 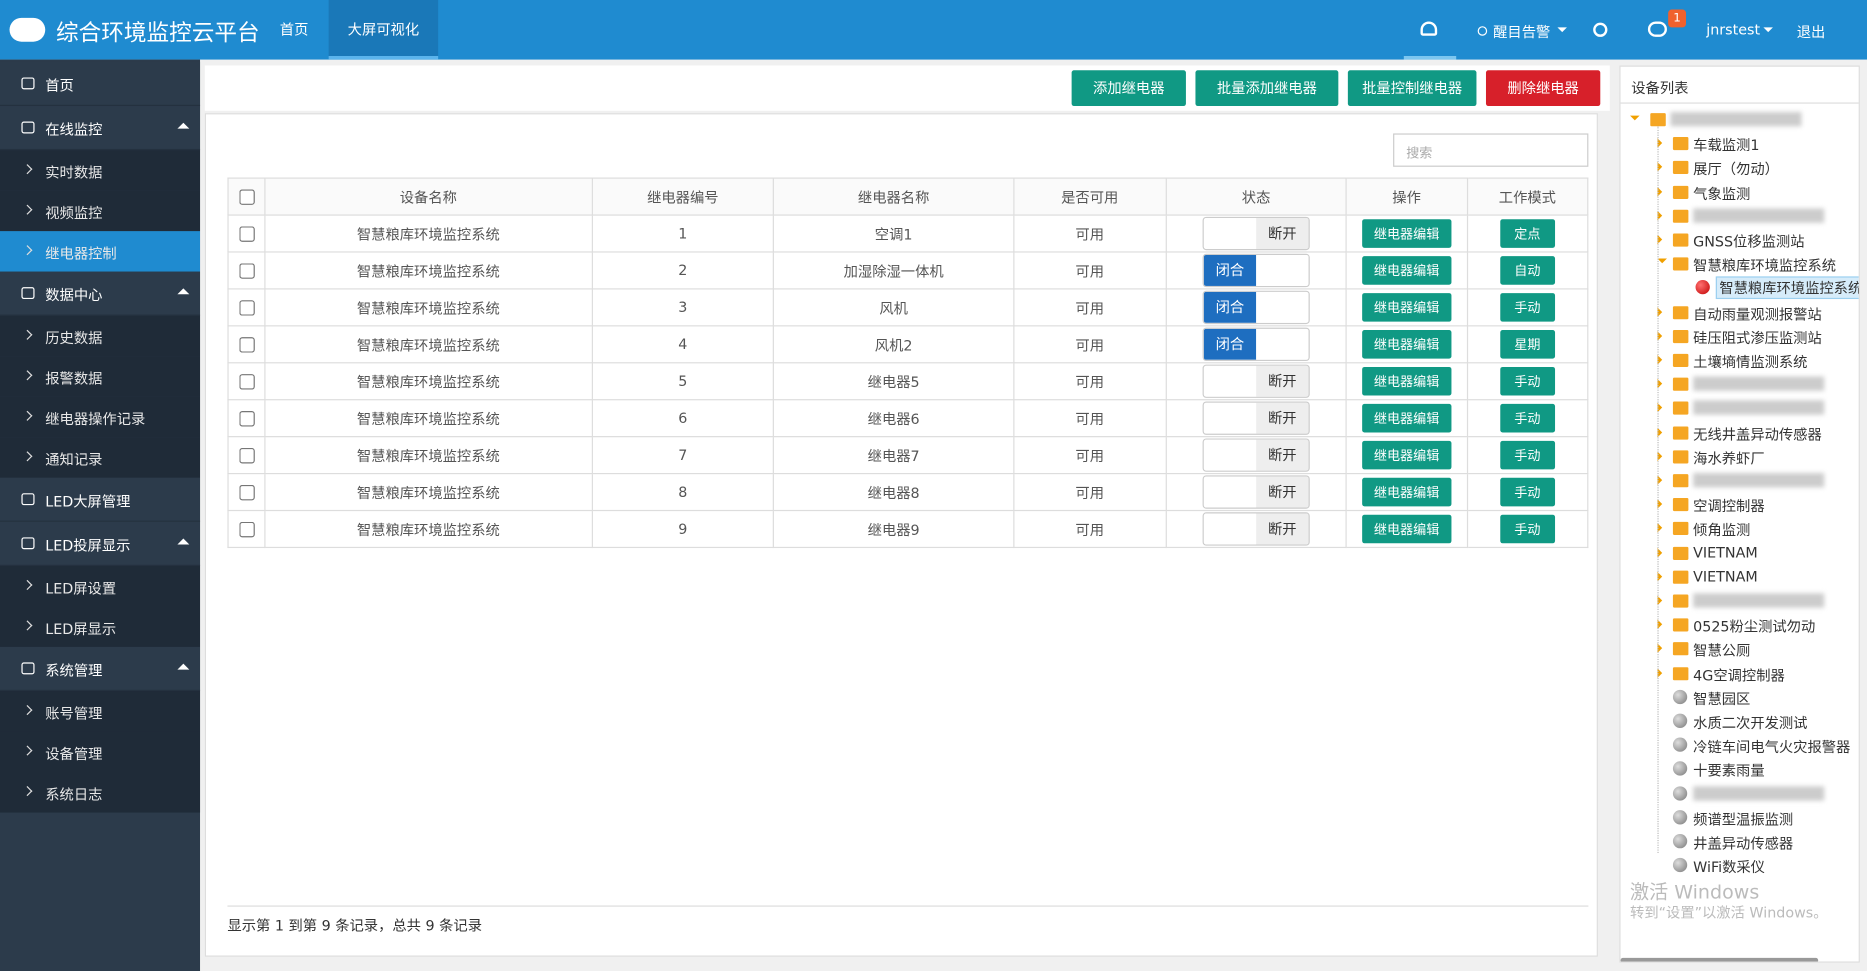 I want to click on toolbar-button: 添加继电器, so click(x=1128, y=88).